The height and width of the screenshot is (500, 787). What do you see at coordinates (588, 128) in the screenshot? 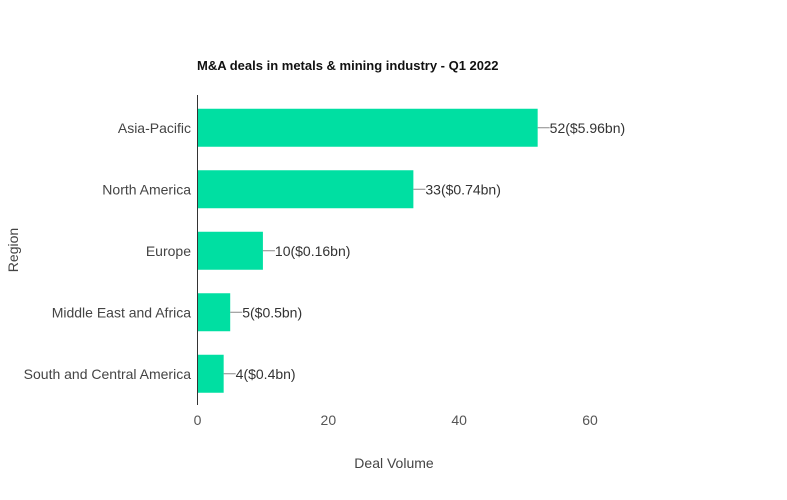
I see `data-label: 52($5.96bn)` at bounding box center [588, 128].